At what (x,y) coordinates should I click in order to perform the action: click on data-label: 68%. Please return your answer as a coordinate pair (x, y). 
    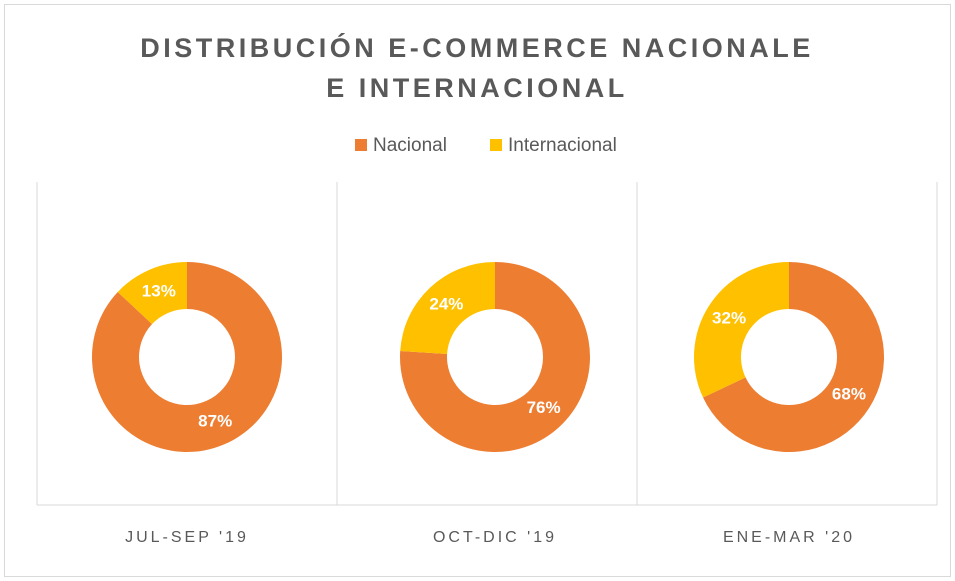
    Looking at the image, I should click on (849, 394).